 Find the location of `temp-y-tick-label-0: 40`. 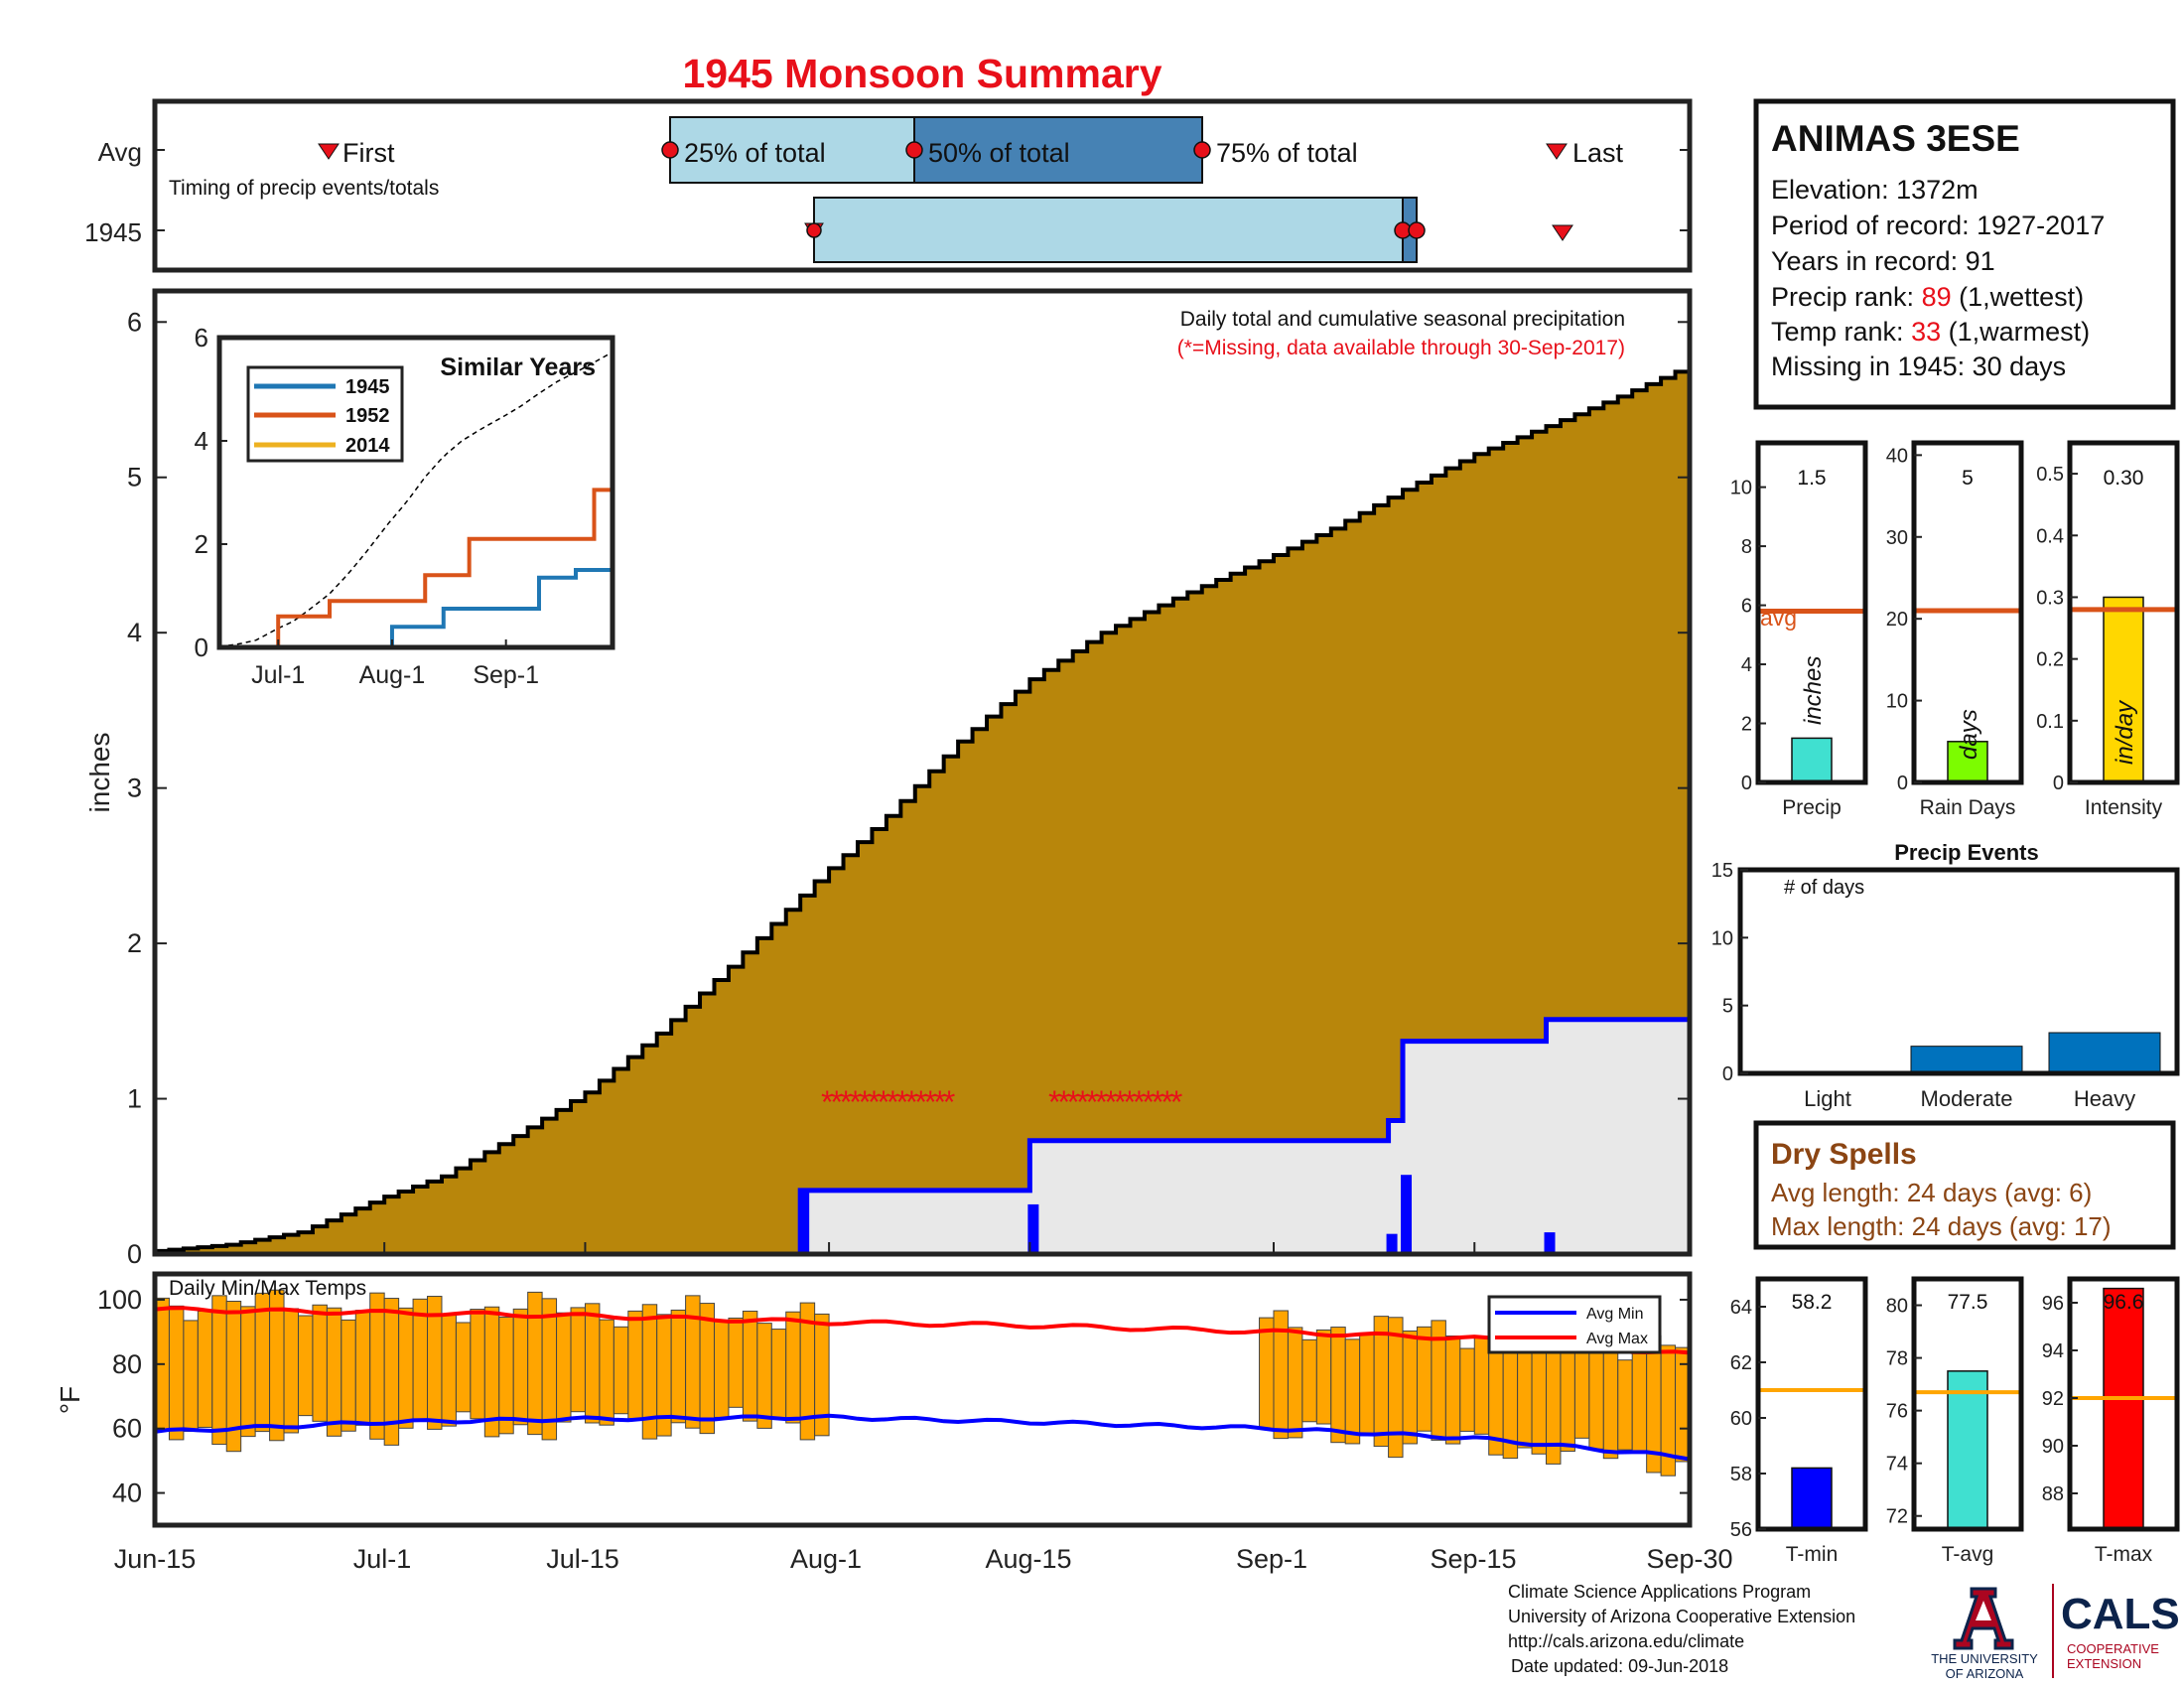

temp-y-tick-label-0: 40 is located at coordinates (127, 1493).